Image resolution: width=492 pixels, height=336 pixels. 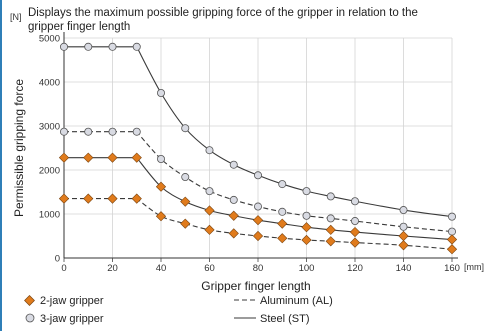 What do you see at coordinates (209, 268) in the screenshot?
I see `x-tick-label: 60` at bounding box center [209, 268].